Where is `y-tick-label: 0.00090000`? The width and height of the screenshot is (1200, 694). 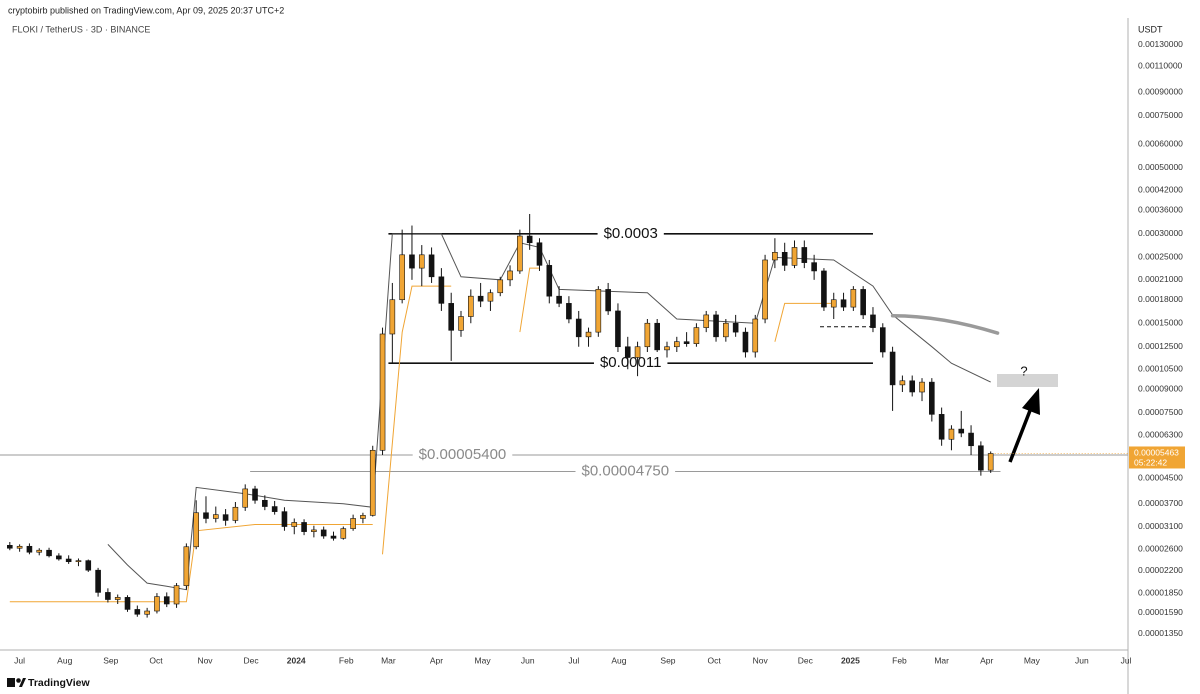
y-tick-label: 0.00090000 is located at coordinates (1160, 91).